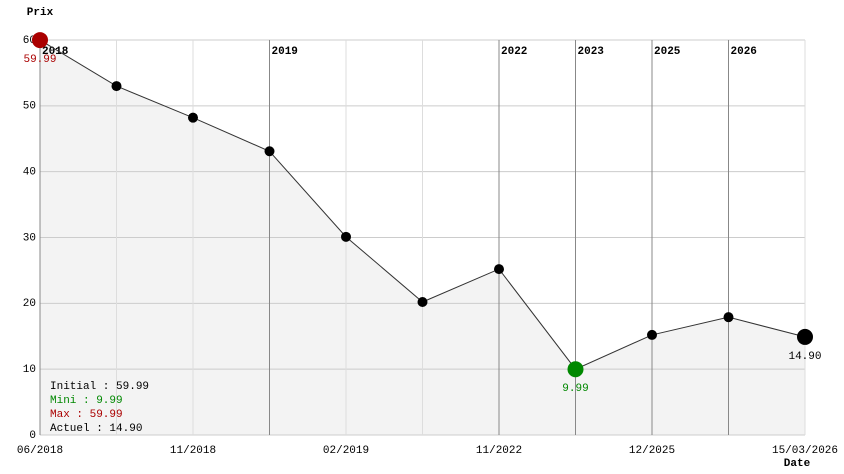  I want to click on y-axis-title: Prix, so click(40, 13).